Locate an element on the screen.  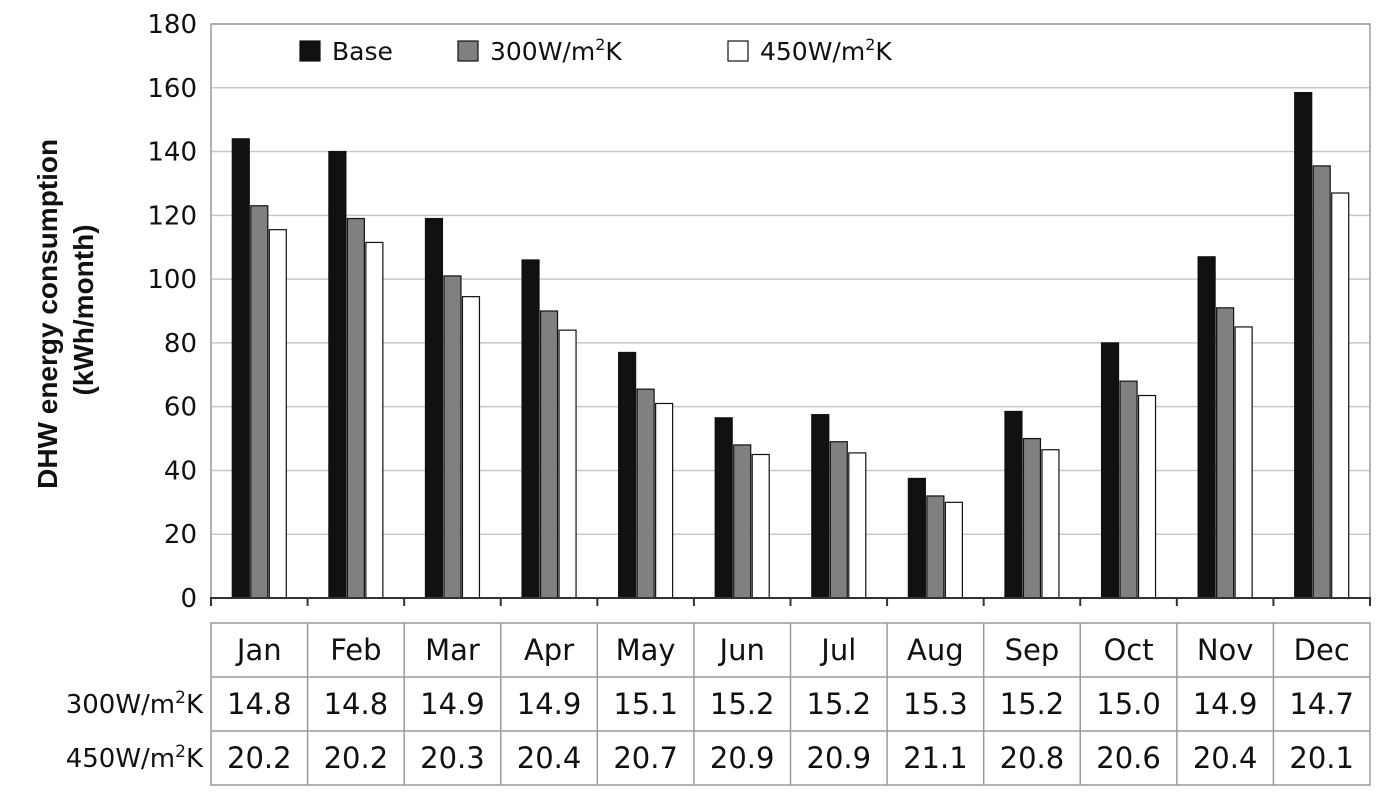
table-cell: 14.8 is located at coordinates (356, 704).